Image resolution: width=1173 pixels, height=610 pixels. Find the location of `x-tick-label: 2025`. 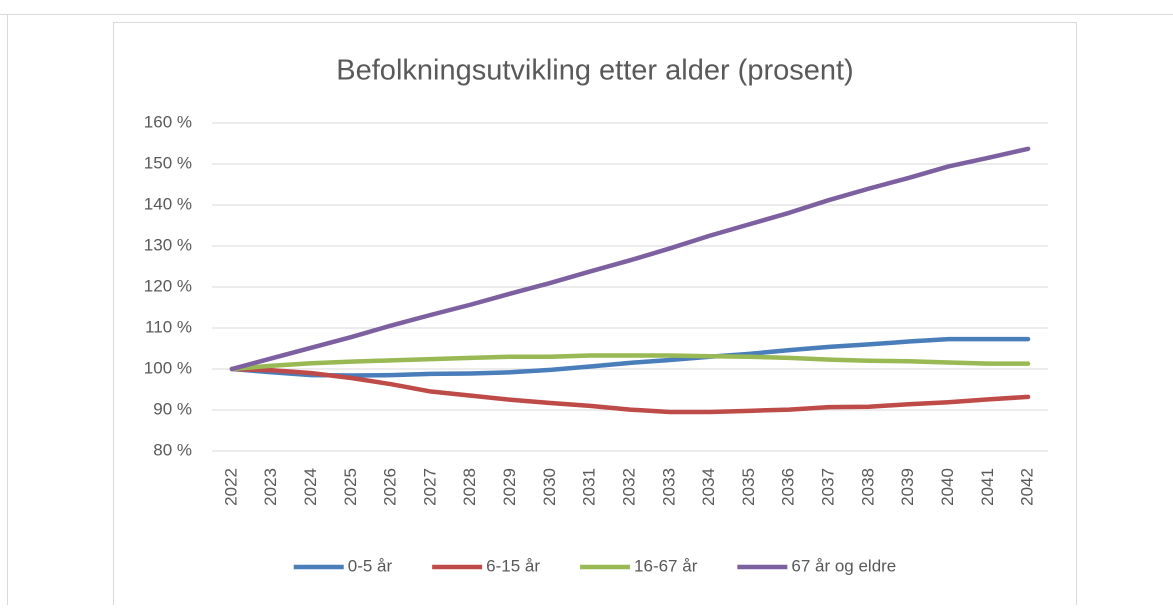

x-tick-label: 2025 is located at coordinates (350, 487).